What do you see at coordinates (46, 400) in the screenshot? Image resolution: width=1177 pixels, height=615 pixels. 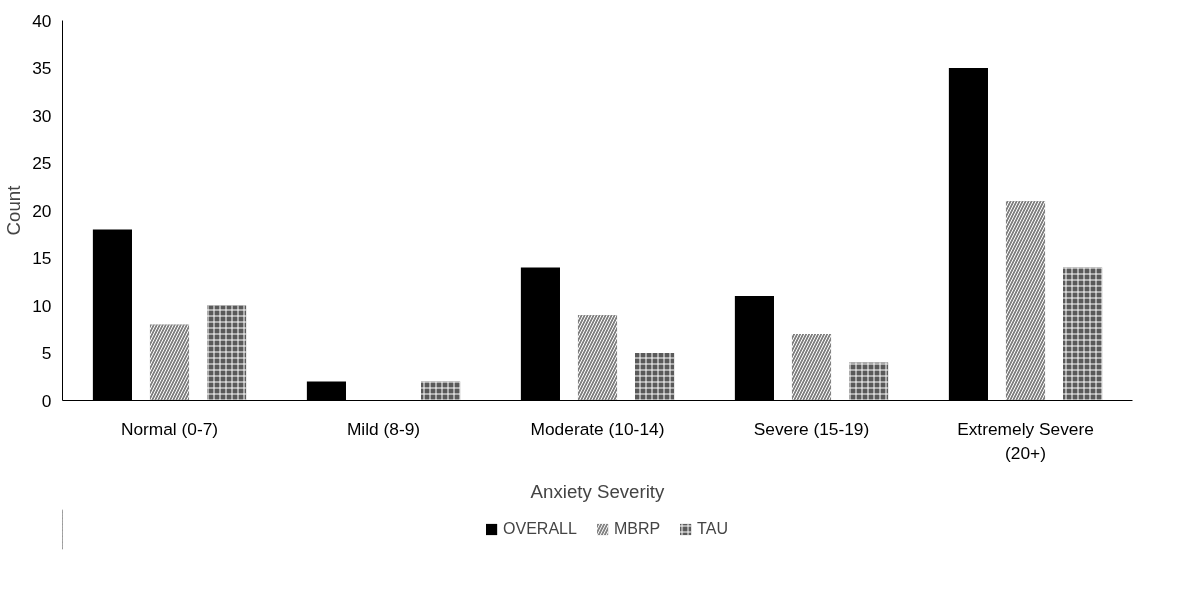 I see `y-tick-label: 0` at bounding box center [46, 400].